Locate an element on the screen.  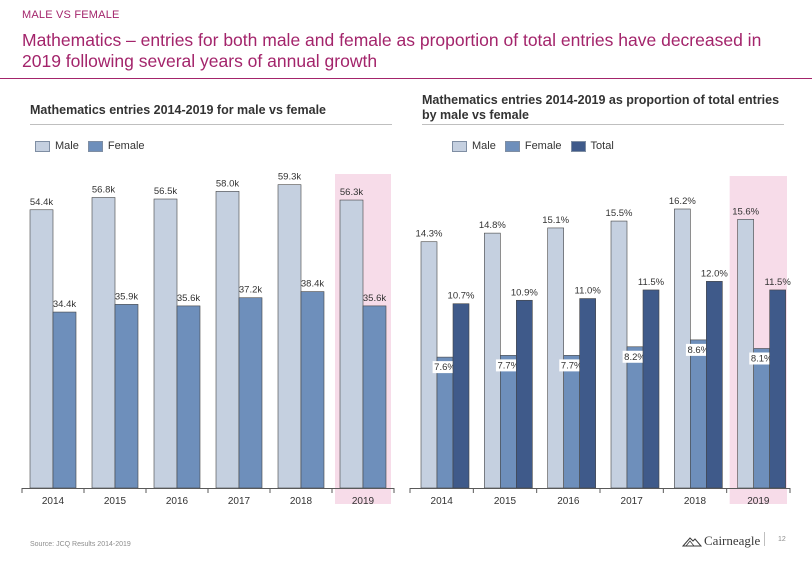
chart-2-data-label-female-2014: 7.6% is located at coordinates (445, 367).